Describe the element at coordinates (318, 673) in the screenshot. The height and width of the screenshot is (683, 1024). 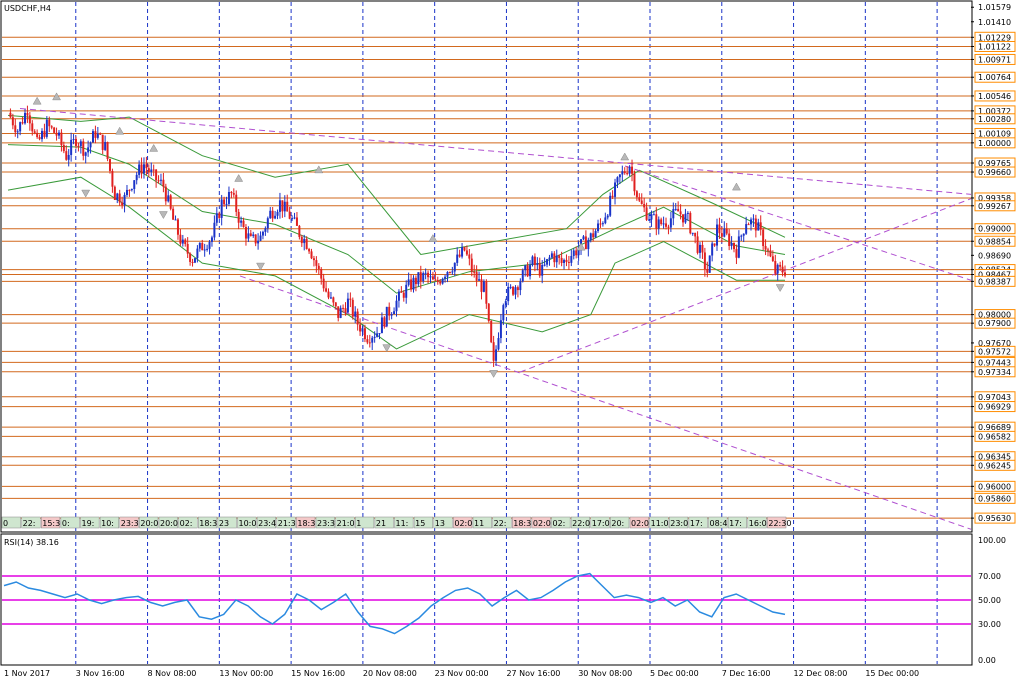
I see `x-tick-label: 15 Nov 16:00` at that location.